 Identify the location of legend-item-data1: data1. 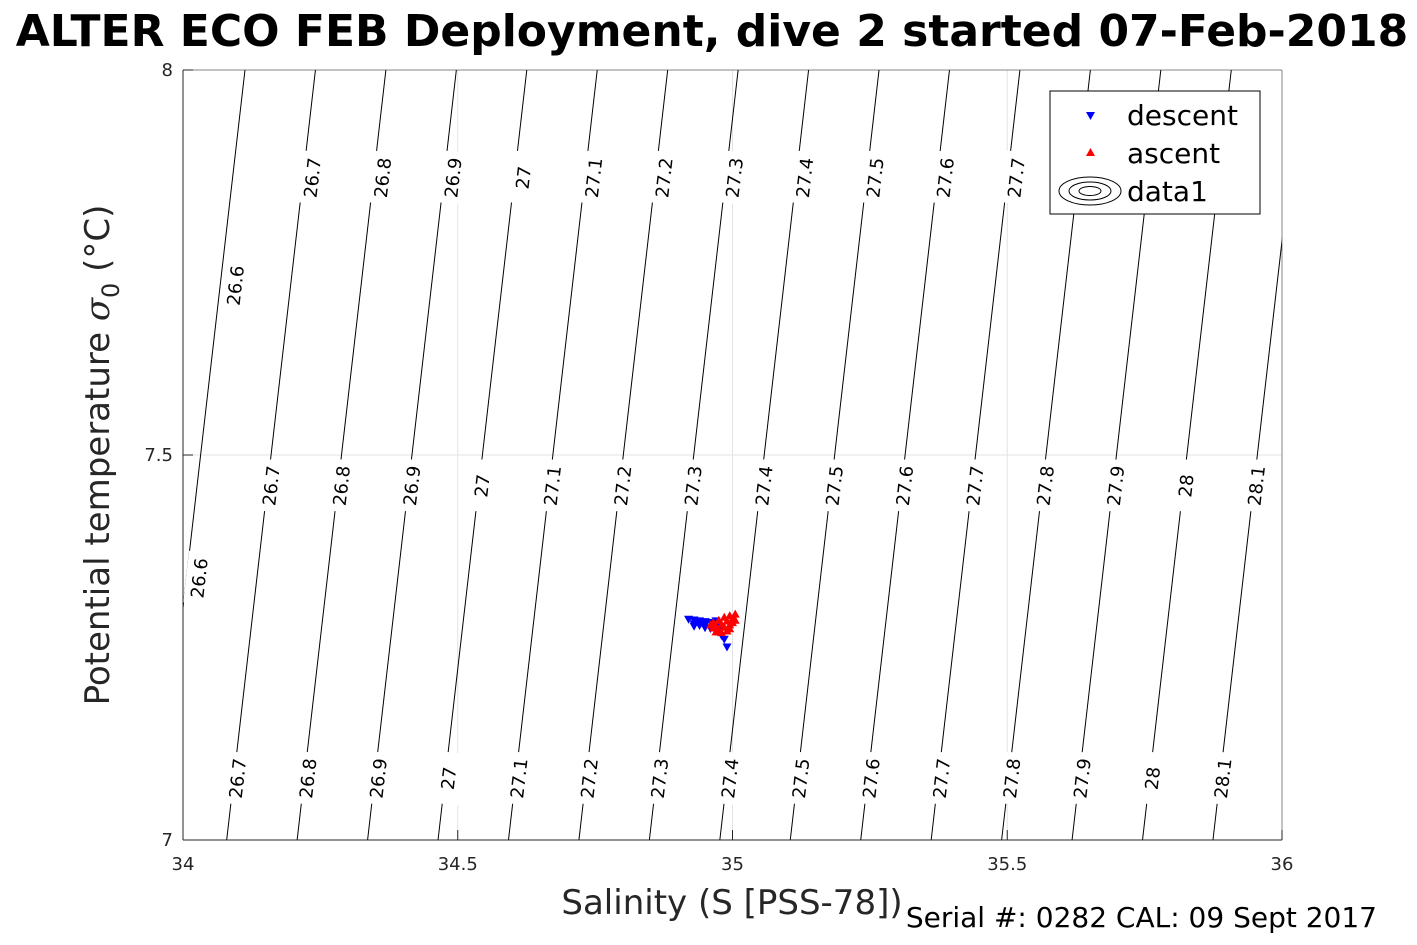
(1133, 191).